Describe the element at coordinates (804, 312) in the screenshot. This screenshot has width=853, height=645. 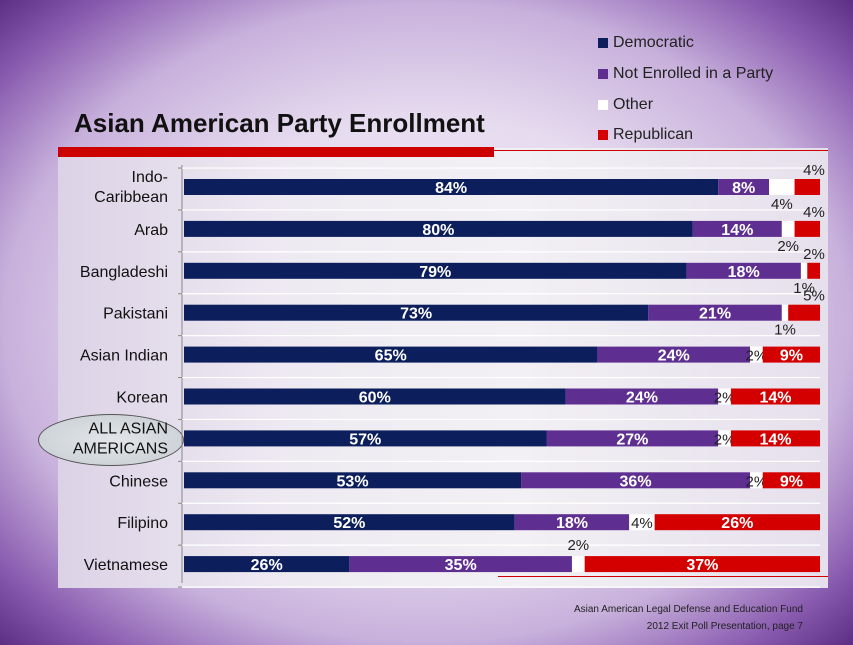
I see `bar-republican-pakistani` at that location.